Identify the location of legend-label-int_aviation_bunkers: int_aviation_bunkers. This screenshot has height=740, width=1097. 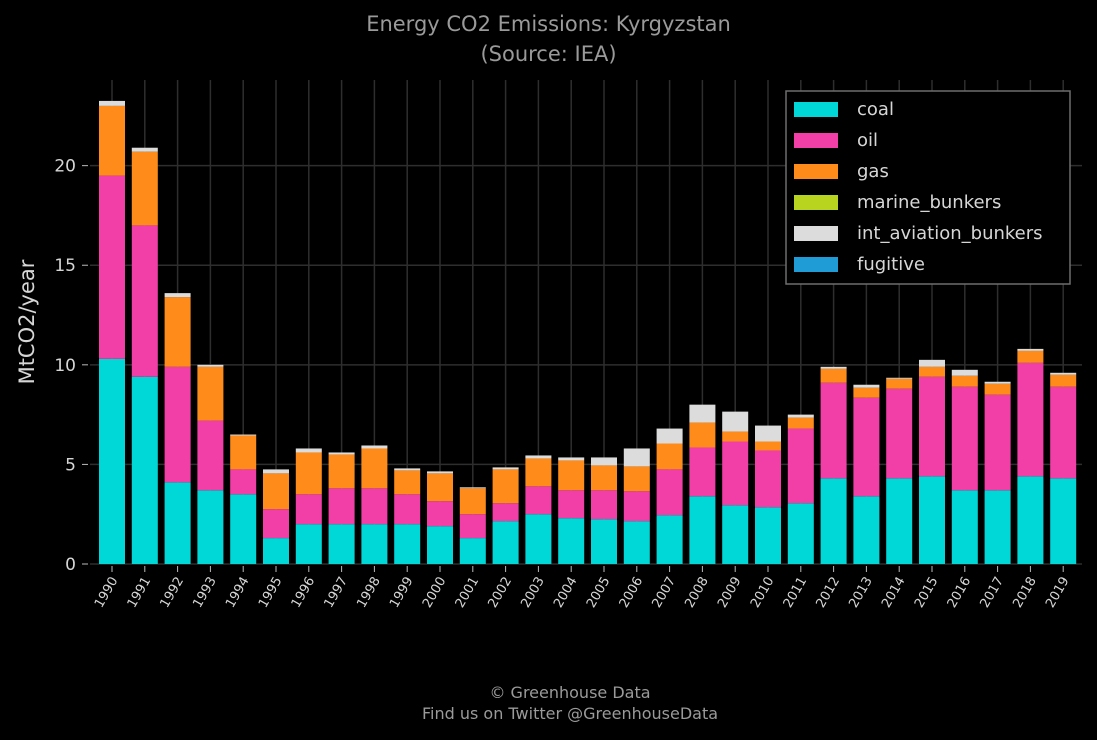
(950, 233).